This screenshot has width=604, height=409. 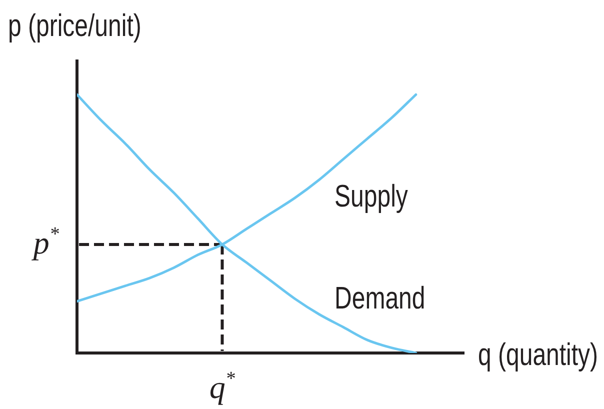 I want to click on series-label: Supply, so click(x=371, y=196).